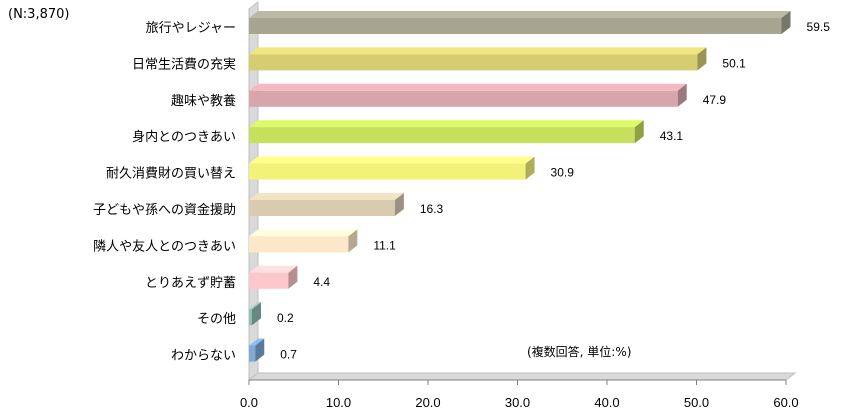 The image size is (846, 415). What do you see at coordinates (249, 402) in the screenshot?
I see `x-tick-label: 0.0` at bounding box center [249, 402].